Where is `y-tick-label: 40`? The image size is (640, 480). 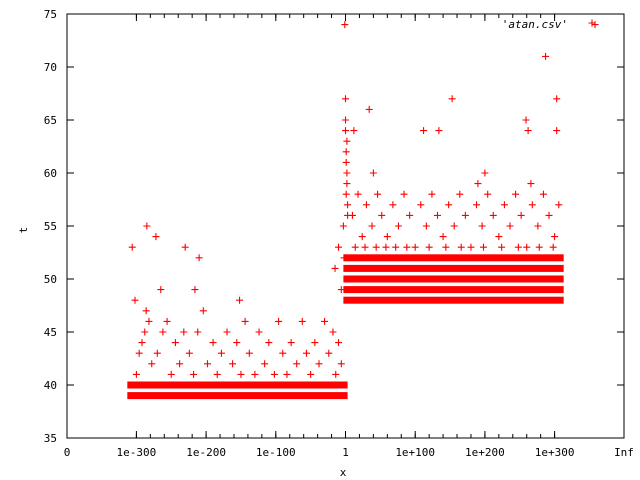
y-tick-label: 40 is located at coordinates (50, 385).